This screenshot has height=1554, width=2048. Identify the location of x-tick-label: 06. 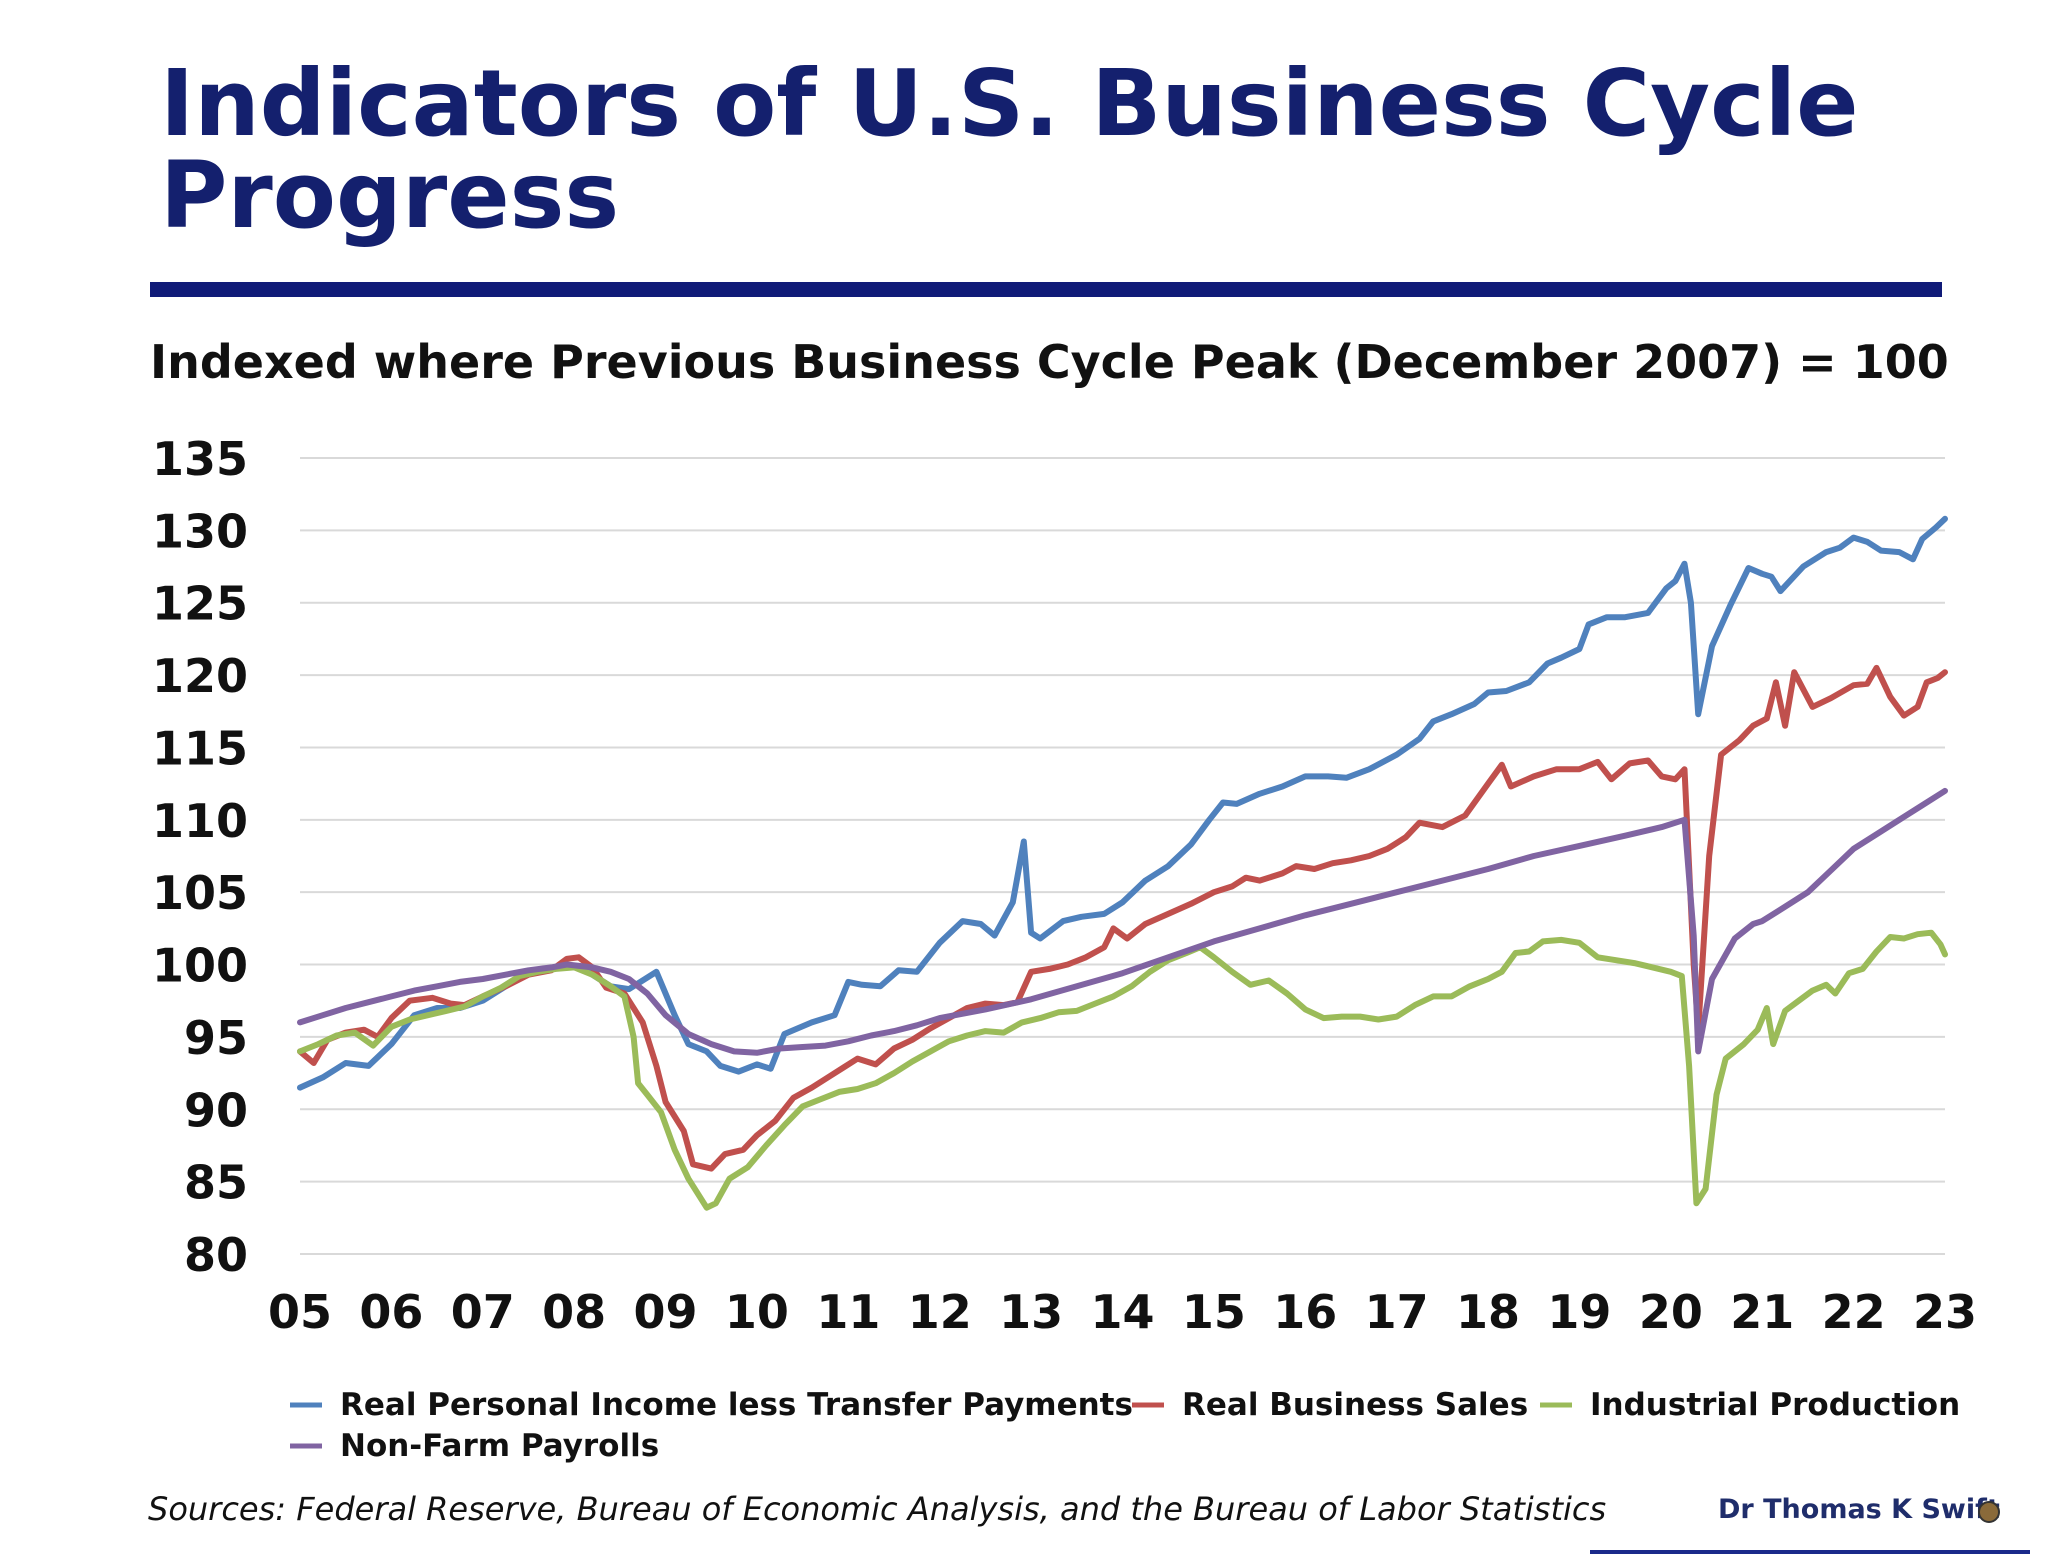
(391, 1312).